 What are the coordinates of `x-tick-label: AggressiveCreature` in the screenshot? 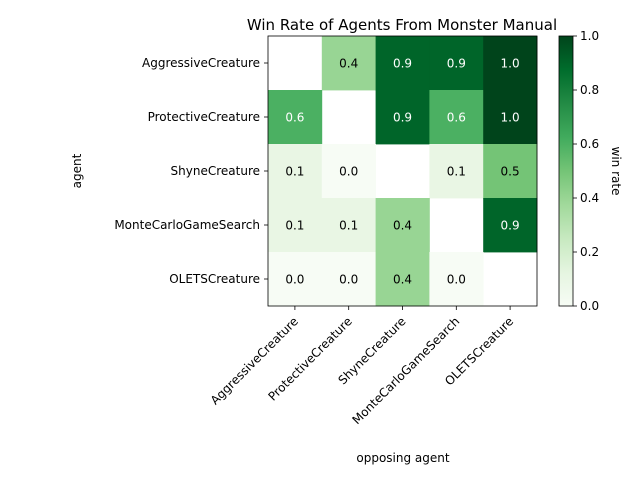 It's located at (254, 360).